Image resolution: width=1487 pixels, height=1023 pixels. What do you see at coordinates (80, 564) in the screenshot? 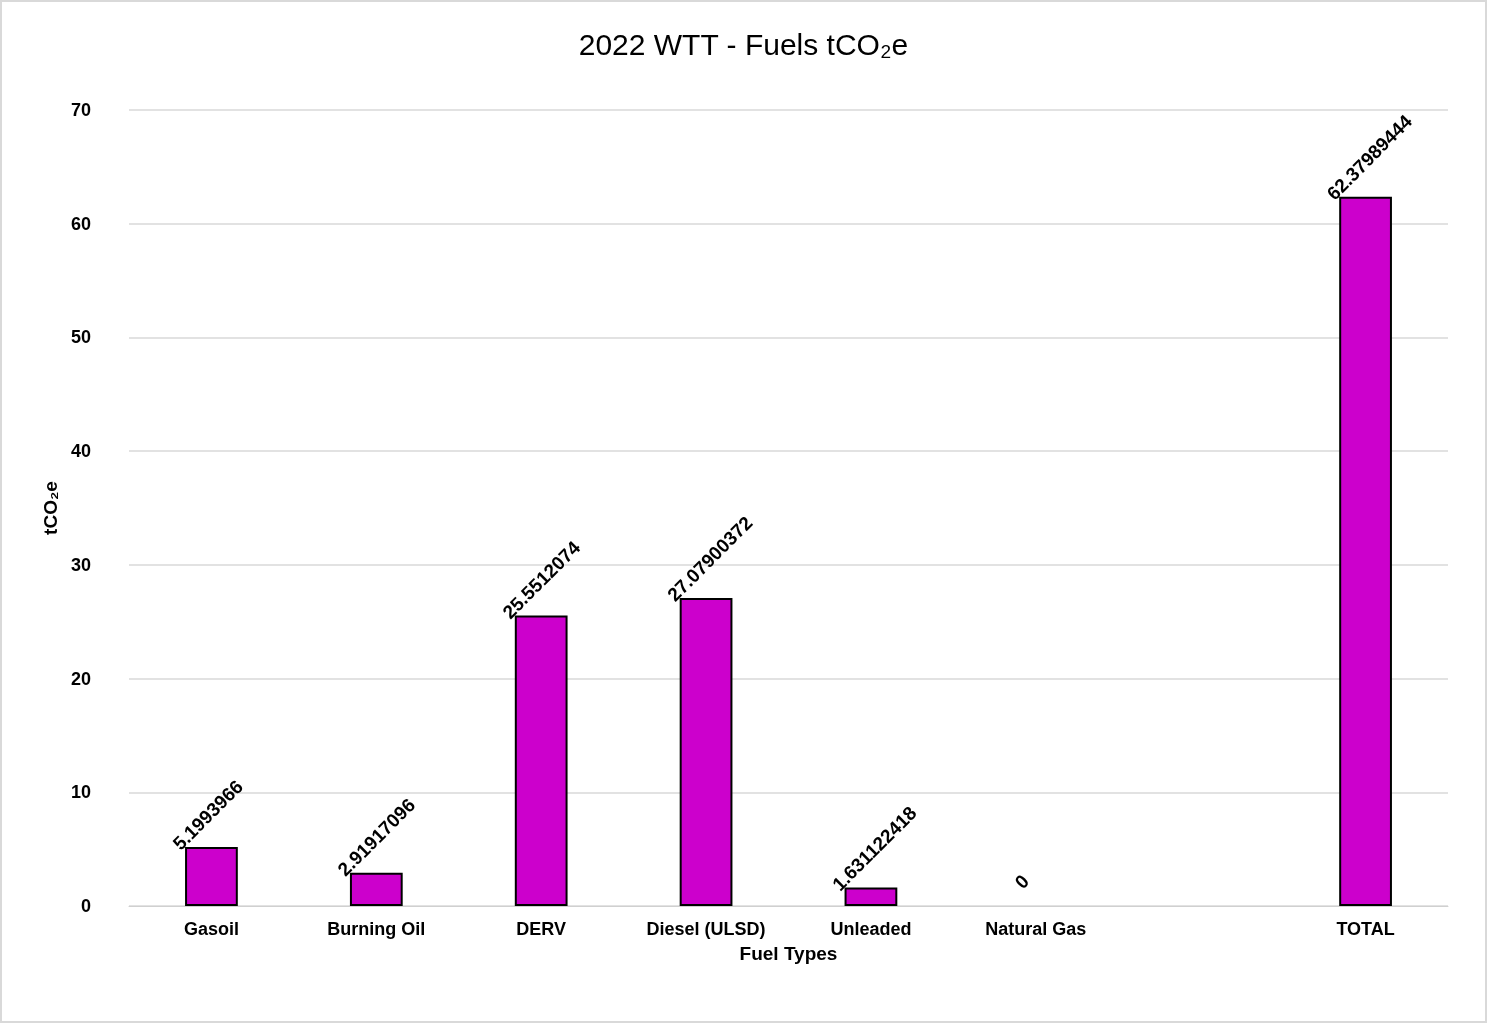
I see `y-tick-label: 30` at bounding box center [80, 564].